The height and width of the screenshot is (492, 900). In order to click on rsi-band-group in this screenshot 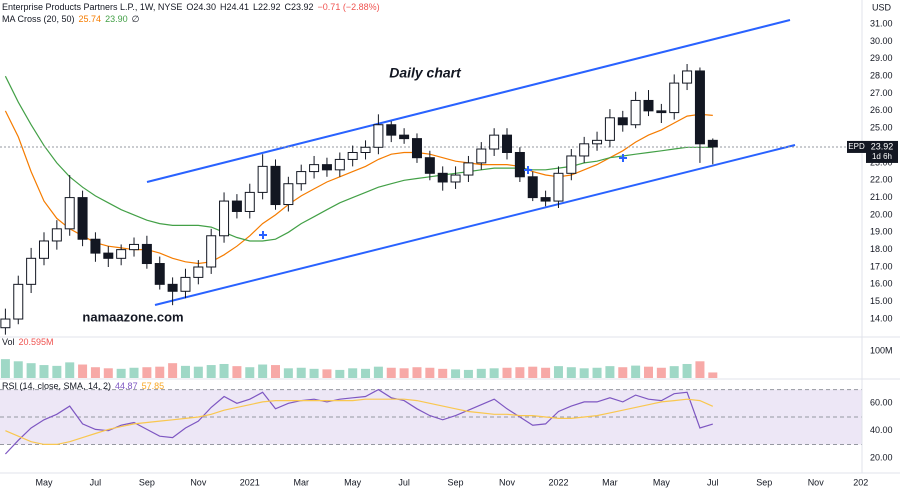, I will do `click(431, 417)`.